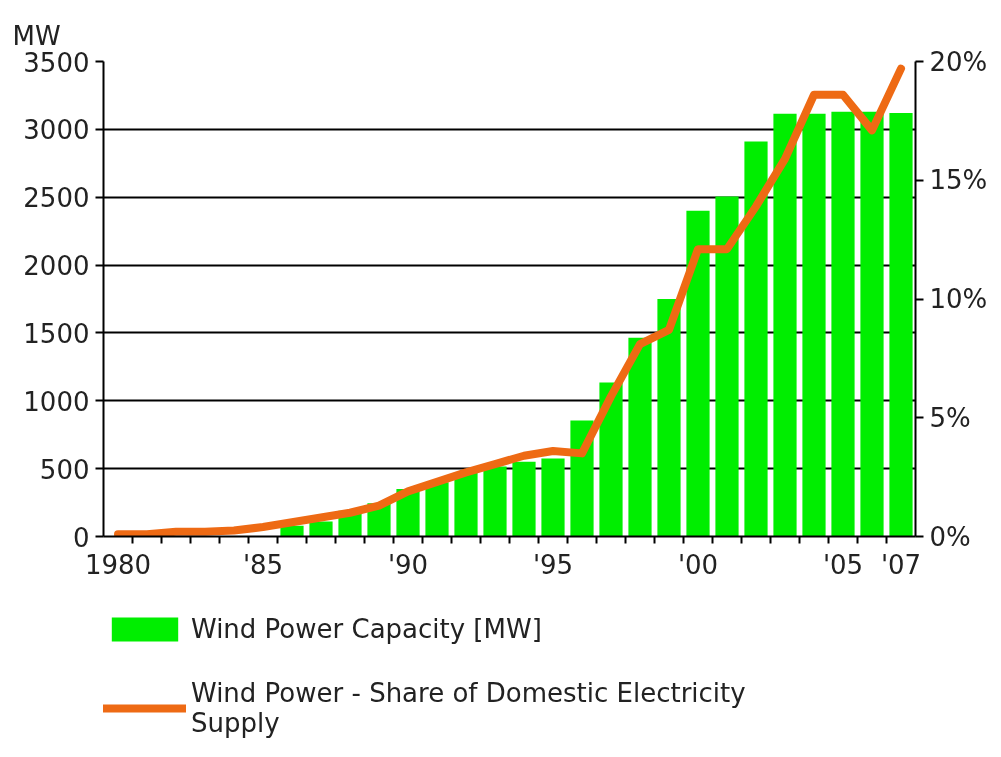  I want to click on x-tick-label: '07, so click(901, 564).